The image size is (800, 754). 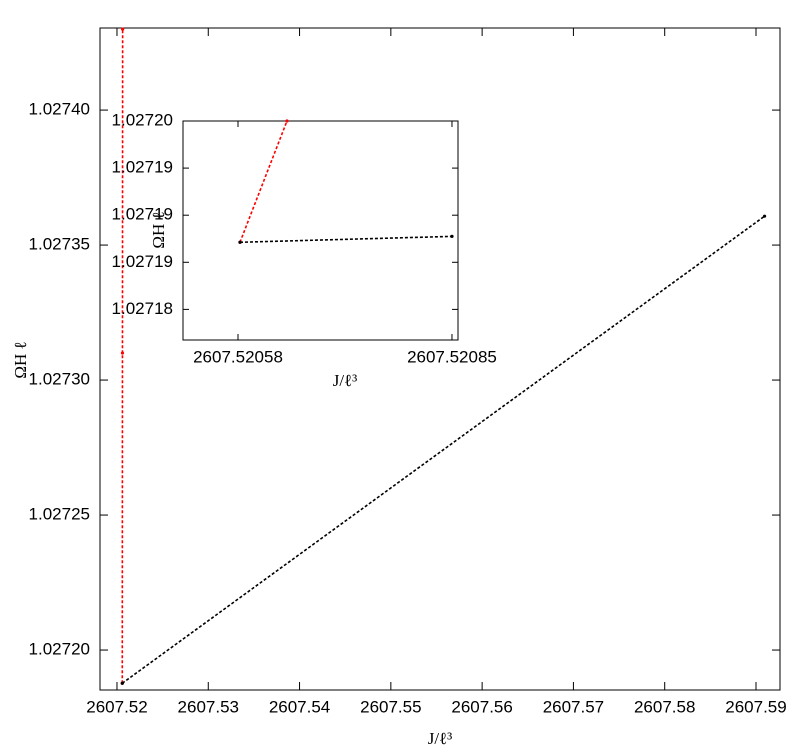 I want to click on x-tick-label: 2607.53, so click(x=208, y=706).